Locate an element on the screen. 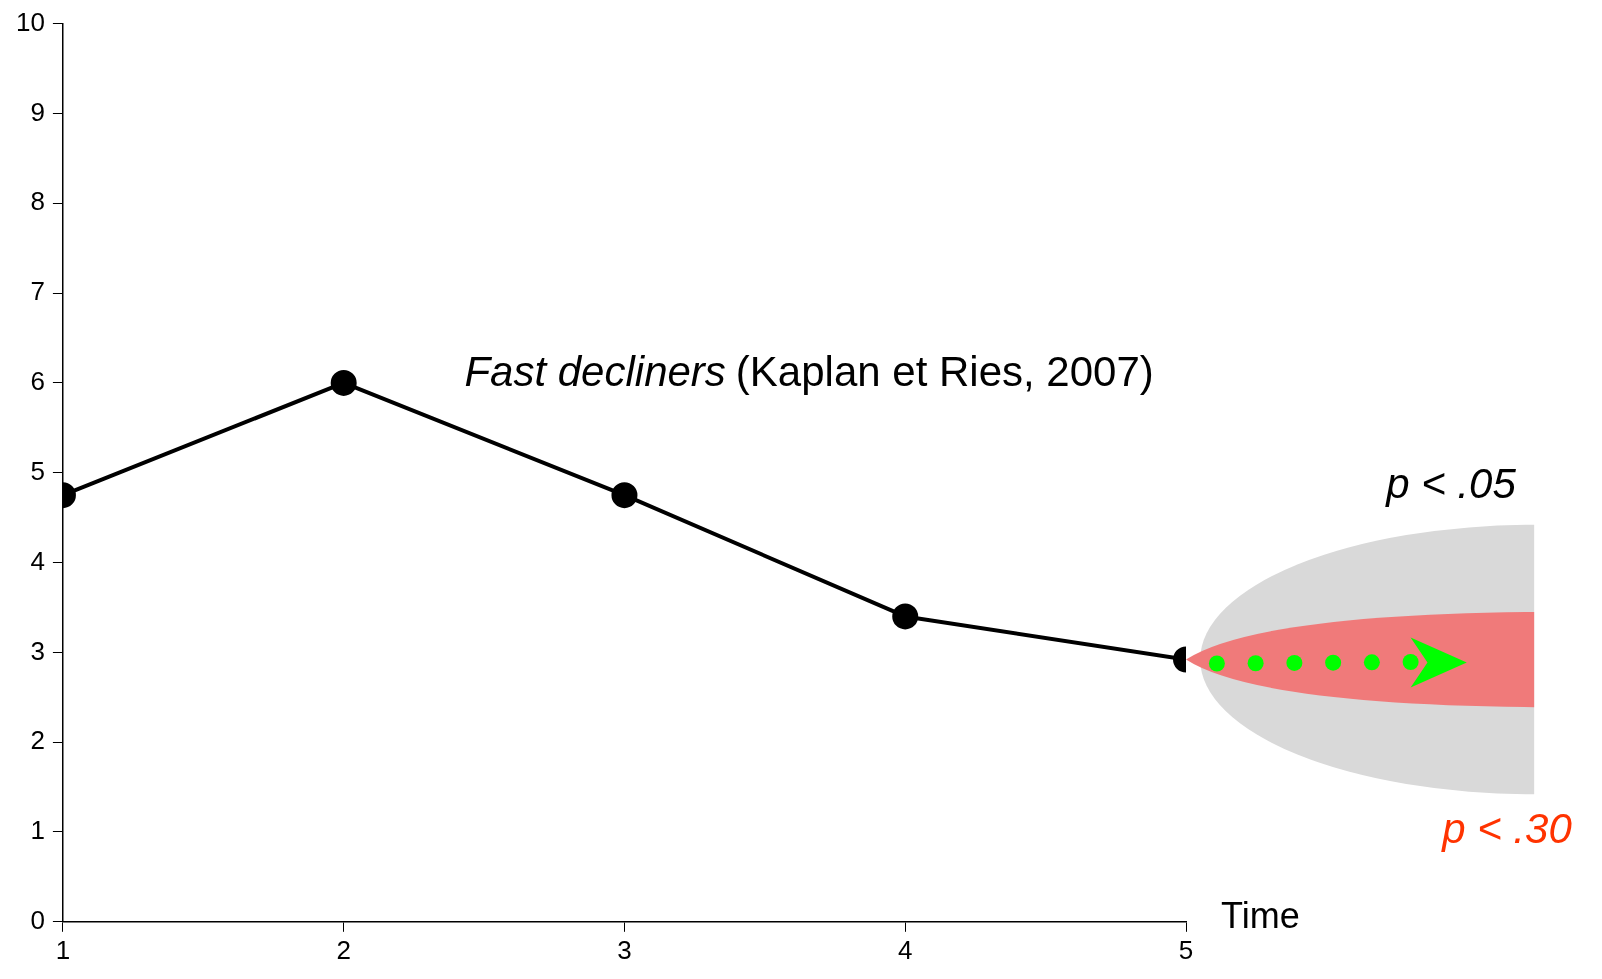  y-tick-label: 8 is located at coordinates (37, 201).